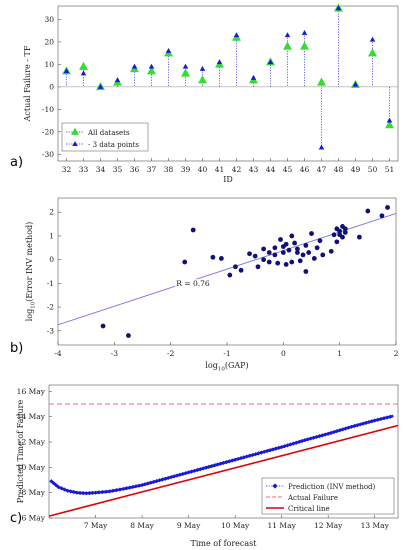 This screenshot has width=406, height=550. I want to click on x-tick-label-b: 1, so click(339, 353).